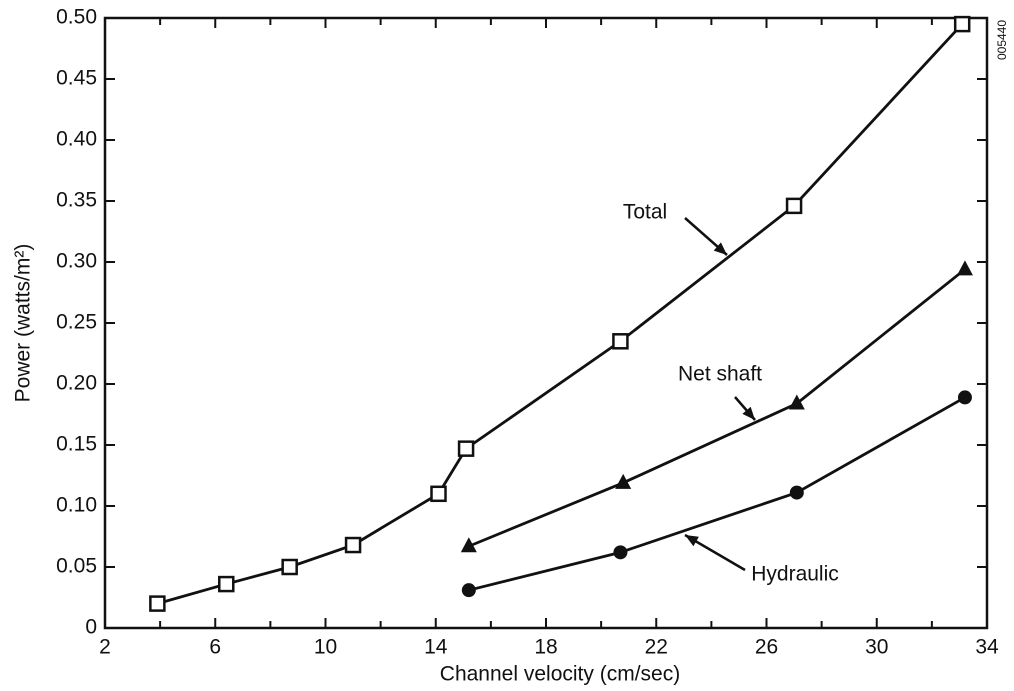 This screenshot has width=1014, height=691. What do you see at coordinates (76, 444) in the screenshot?
I see `y-tick-label: 0.15` at bounding box center [76, 444].